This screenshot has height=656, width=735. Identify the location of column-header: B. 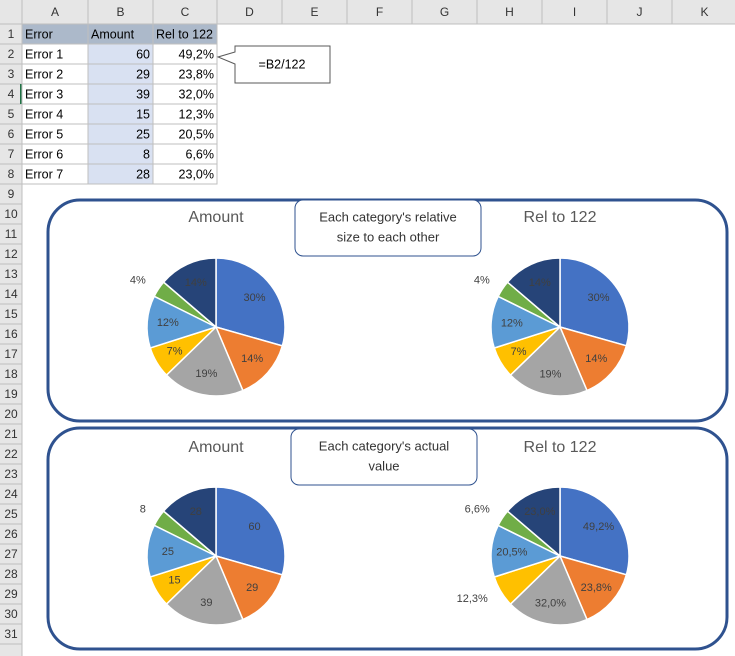
(120, 12).